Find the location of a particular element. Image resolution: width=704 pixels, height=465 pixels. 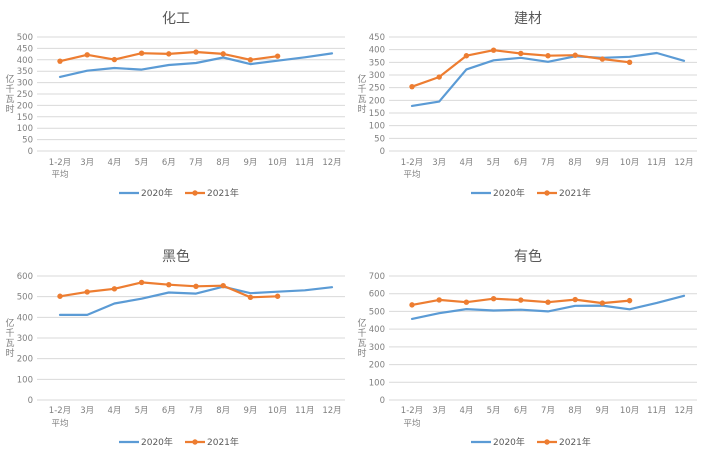

chart-title: 建材 is located at coordinates (528, 19).